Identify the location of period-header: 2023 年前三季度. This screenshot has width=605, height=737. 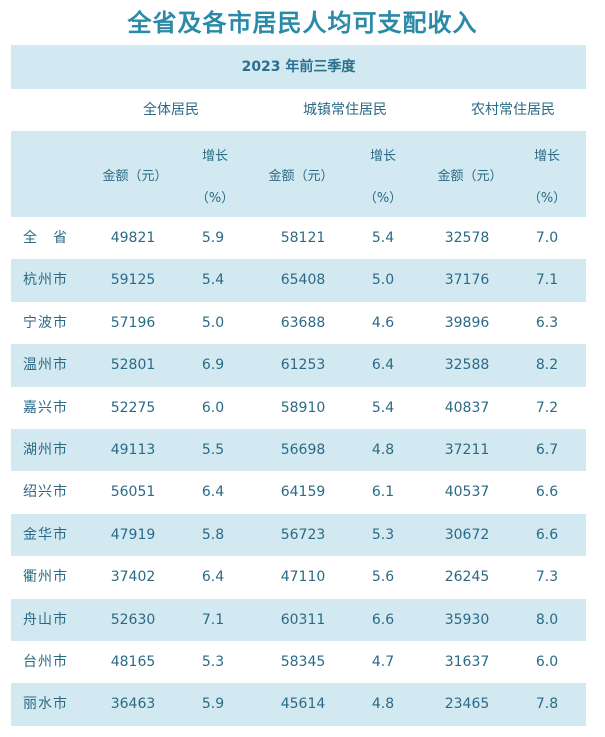
(298, 67).